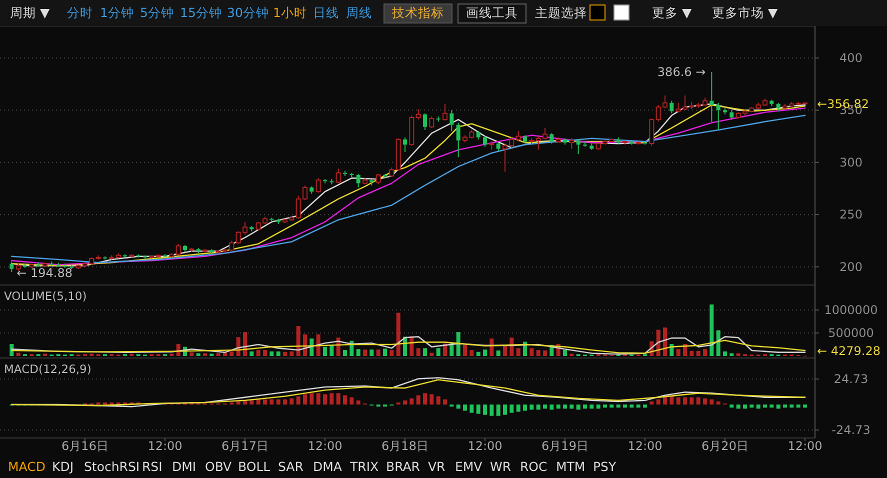 Image resolution: width=887 pixels, height=478 pixels. What do you see at coordinates (254, 466) in the screenshot?
I see `text: BOLL` at bounding box center [254, 466].